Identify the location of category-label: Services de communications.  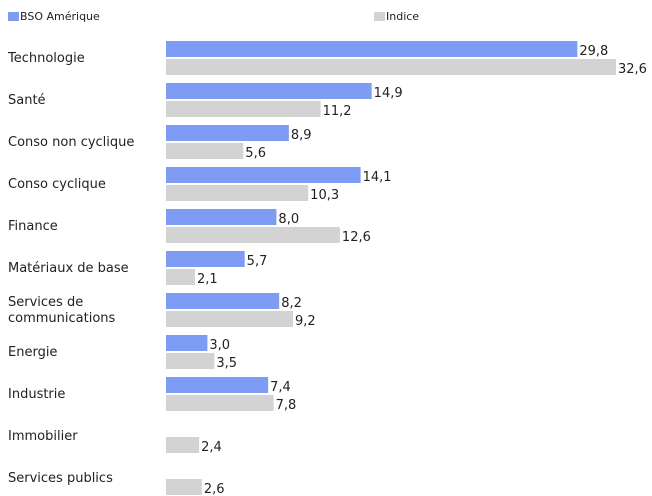
(62, 310).